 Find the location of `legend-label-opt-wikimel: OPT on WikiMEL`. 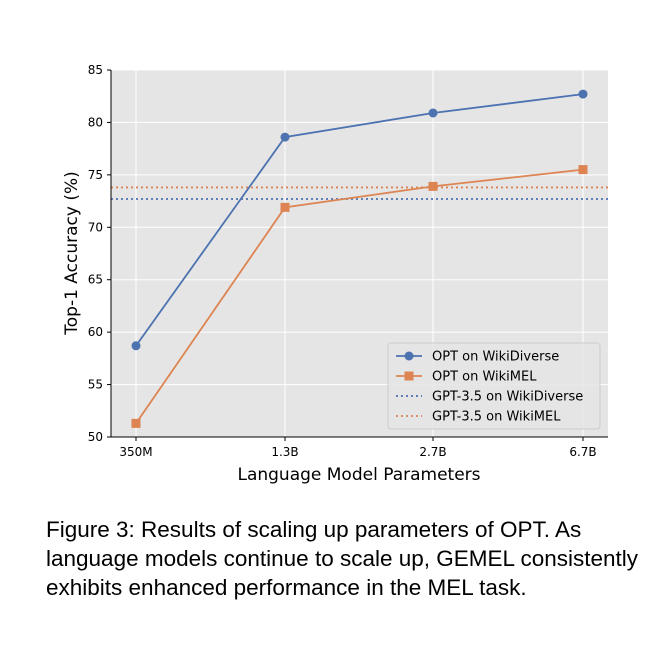

legend-label-opt-wikimel: OPT on WikiMEL is located at coordinates (484, 377).